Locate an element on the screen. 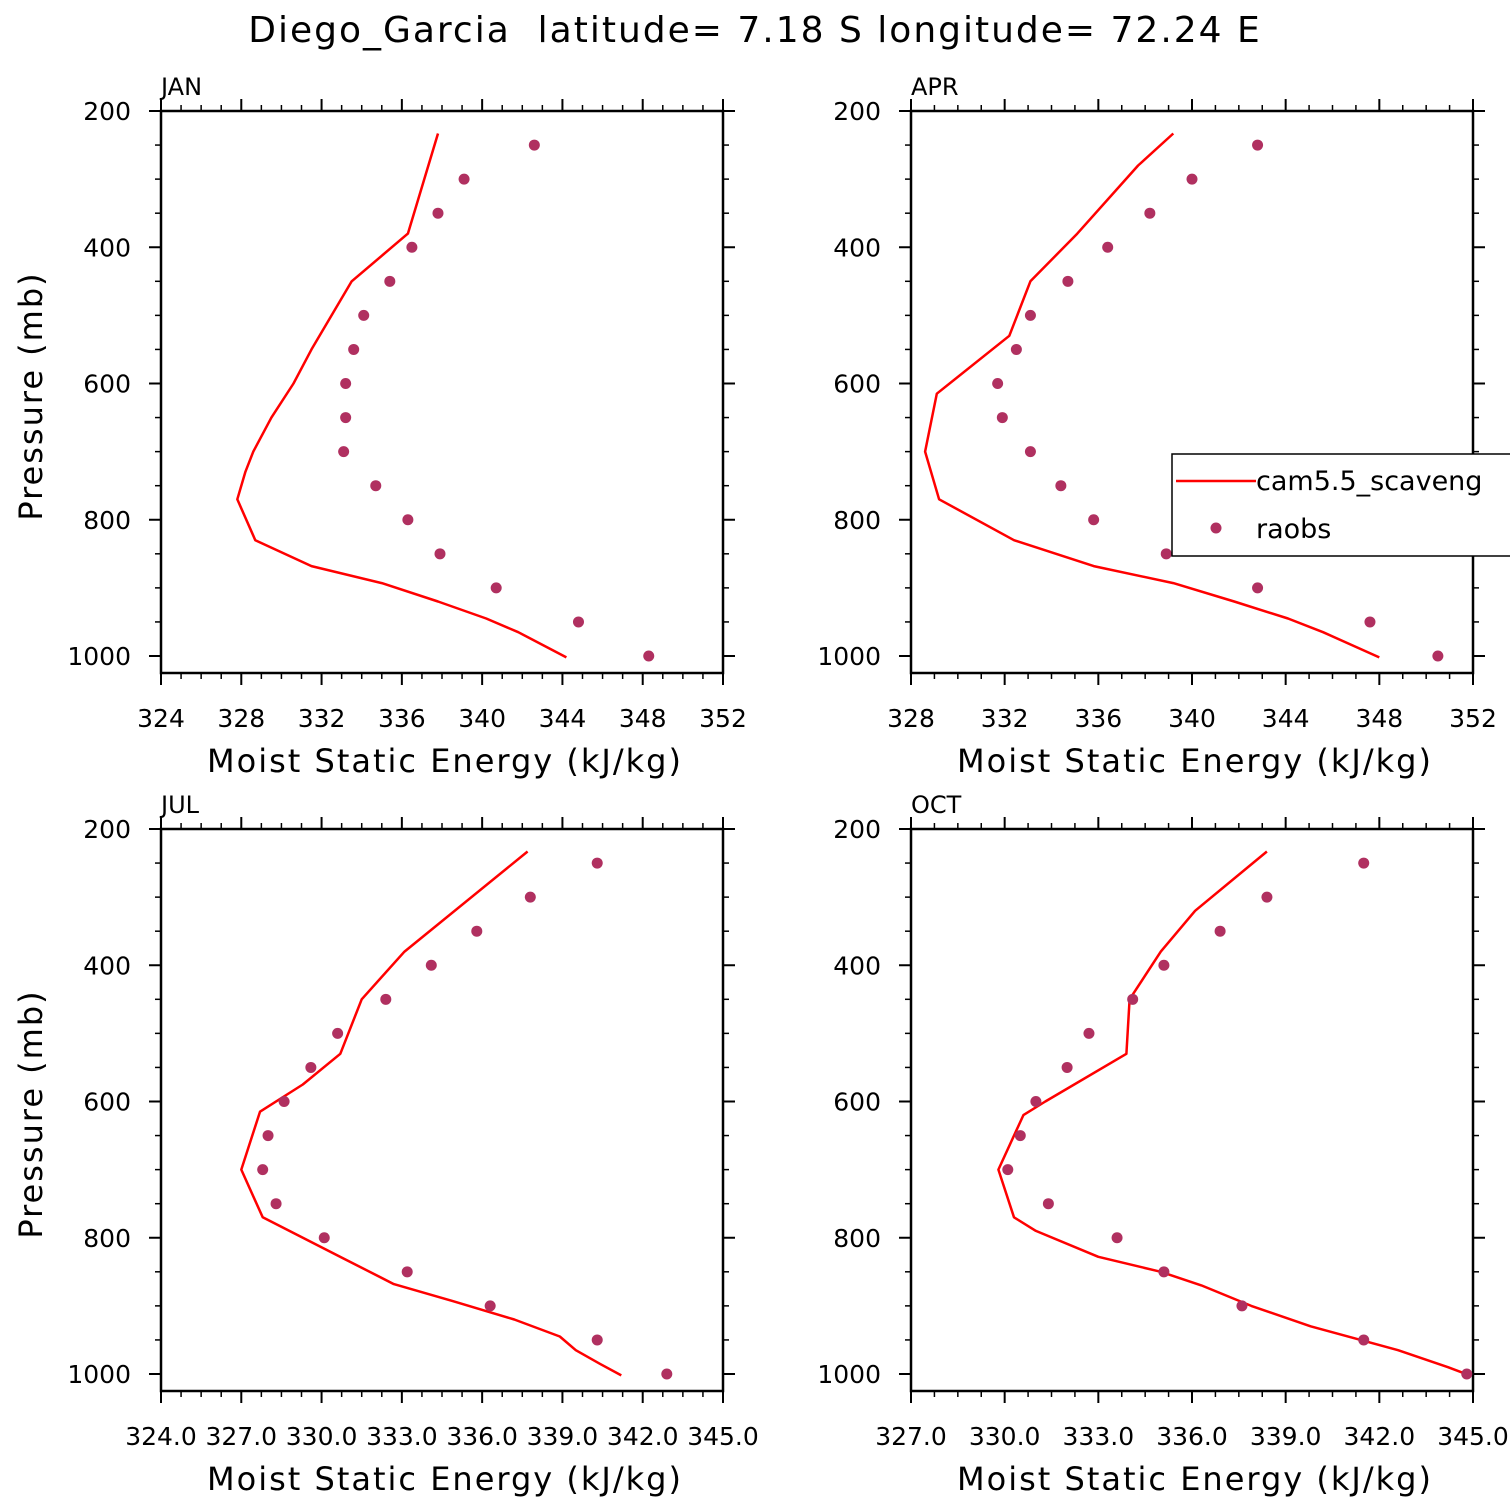 The width and height of the screenshot is (1510, 1510). legend-box is located at coordinates (1340, 505).